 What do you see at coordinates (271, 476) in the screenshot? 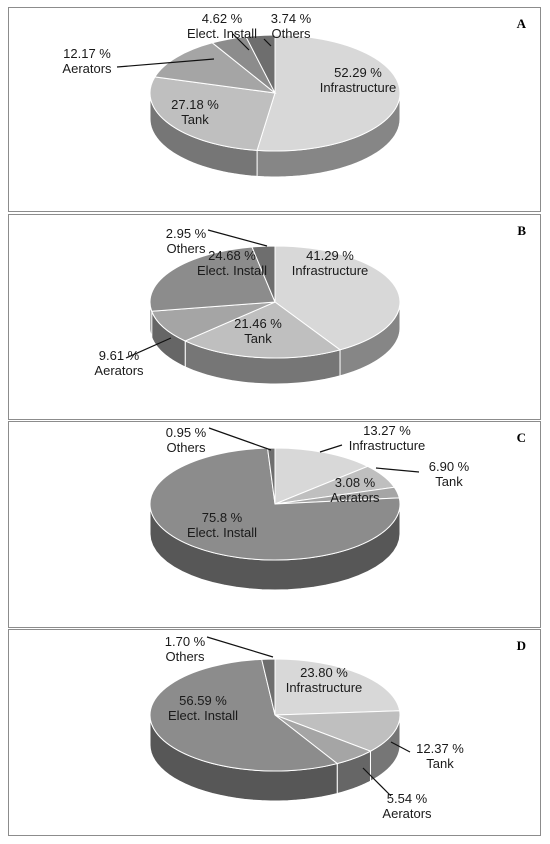
I see `pie-c-slice-others` at bounding box center [271, 476].